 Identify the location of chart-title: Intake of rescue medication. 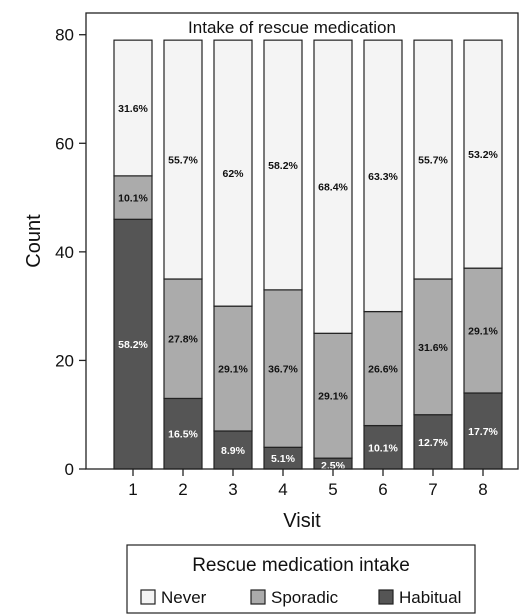
(292, 27).